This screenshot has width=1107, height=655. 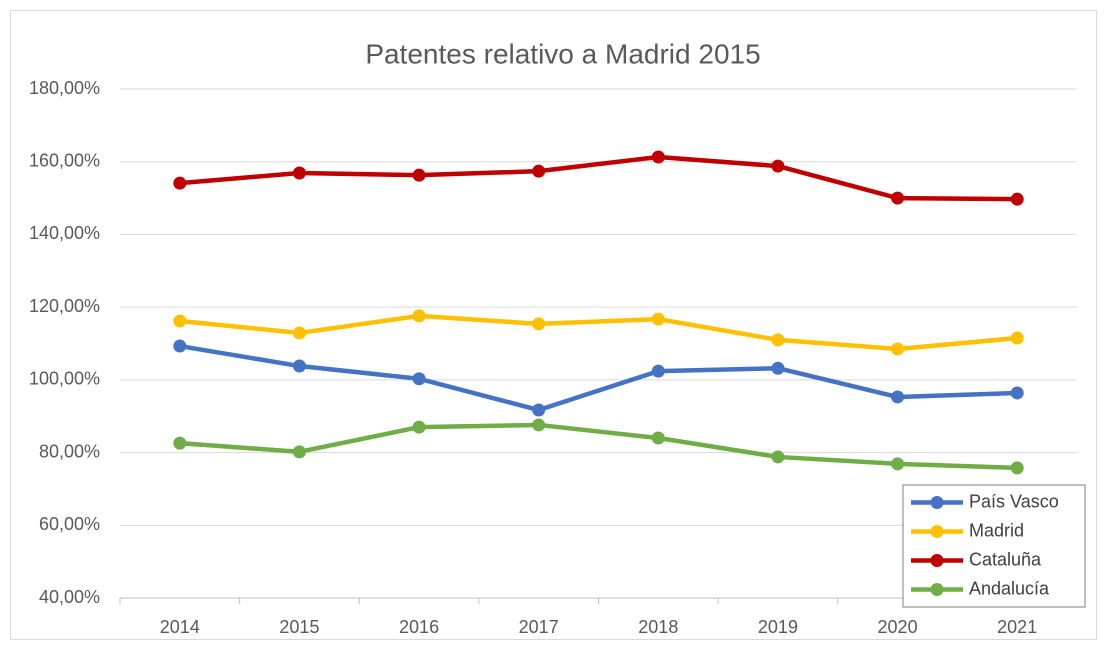 I want to click on y-tick-label: 60,00%, so click(x=69, y=524).